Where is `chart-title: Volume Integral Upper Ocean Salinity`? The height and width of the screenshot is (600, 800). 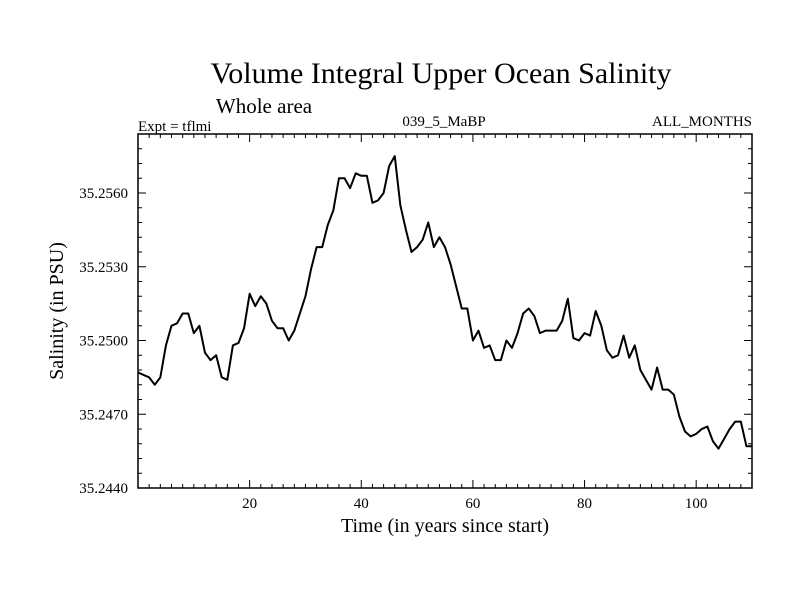
chart-title: Volume Integral Upper Ocean Salinity is located at coordinates (441, 73).